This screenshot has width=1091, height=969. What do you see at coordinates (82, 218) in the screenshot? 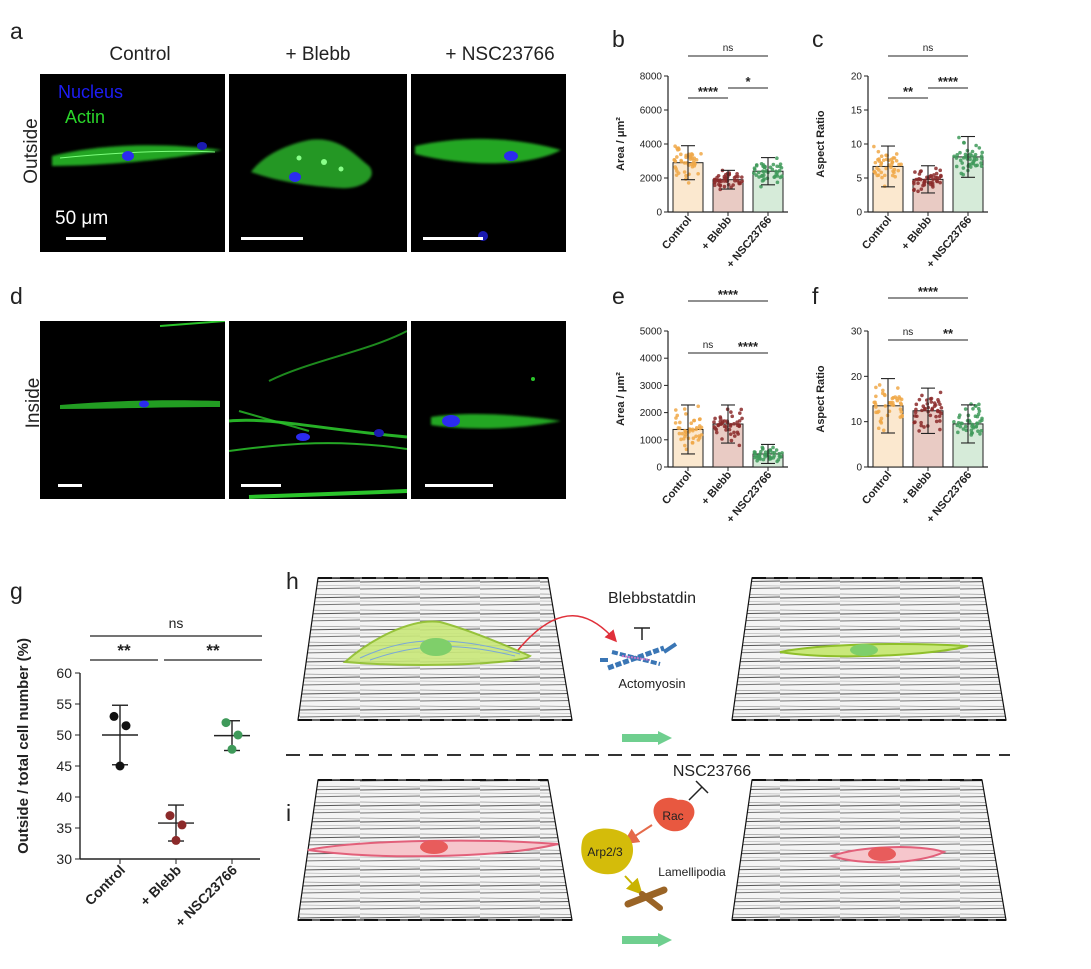
I see `scale-bar-label: 50 μm` at bounding box center [82, 218].